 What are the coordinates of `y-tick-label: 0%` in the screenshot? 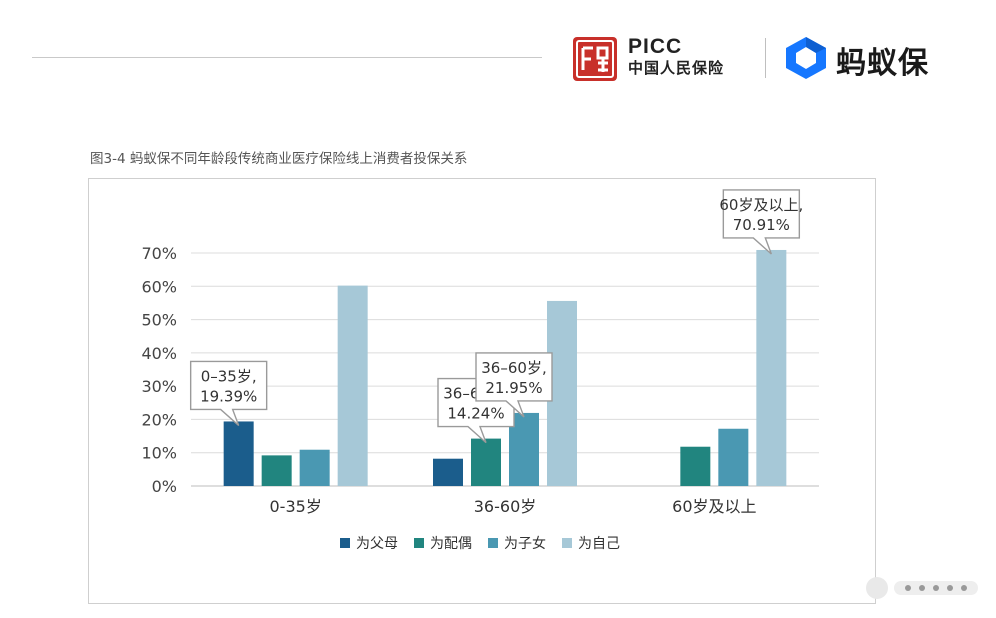 It's located at (164, 486).